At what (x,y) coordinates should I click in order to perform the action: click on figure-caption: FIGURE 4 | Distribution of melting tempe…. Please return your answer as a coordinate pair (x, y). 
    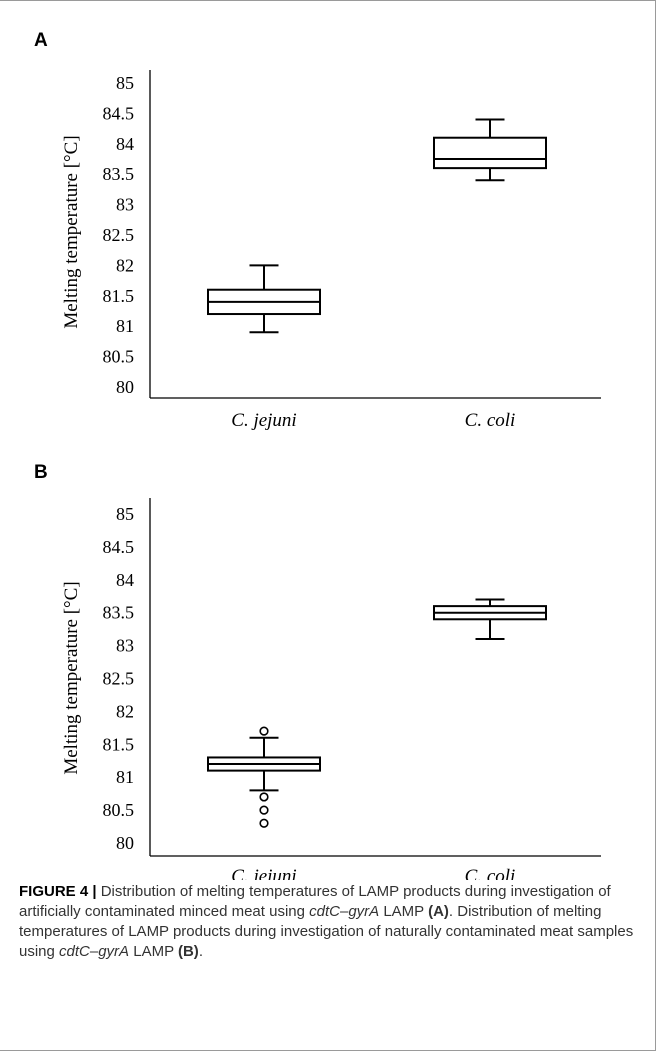
    Looking at the image, I should click on (329, 922).